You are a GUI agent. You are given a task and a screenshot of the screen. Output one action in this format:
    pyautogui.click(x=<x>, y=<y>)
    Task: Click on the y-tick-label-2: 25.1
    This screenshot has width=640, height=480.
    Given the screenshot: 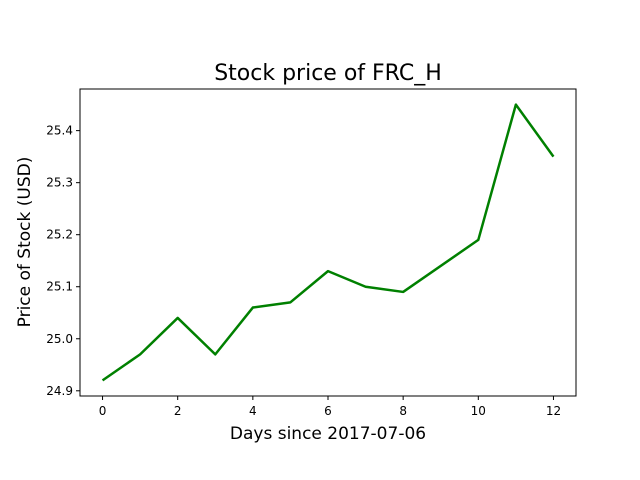 What is the action you would take?
    pyautogui.click(x=59, y=287)
    